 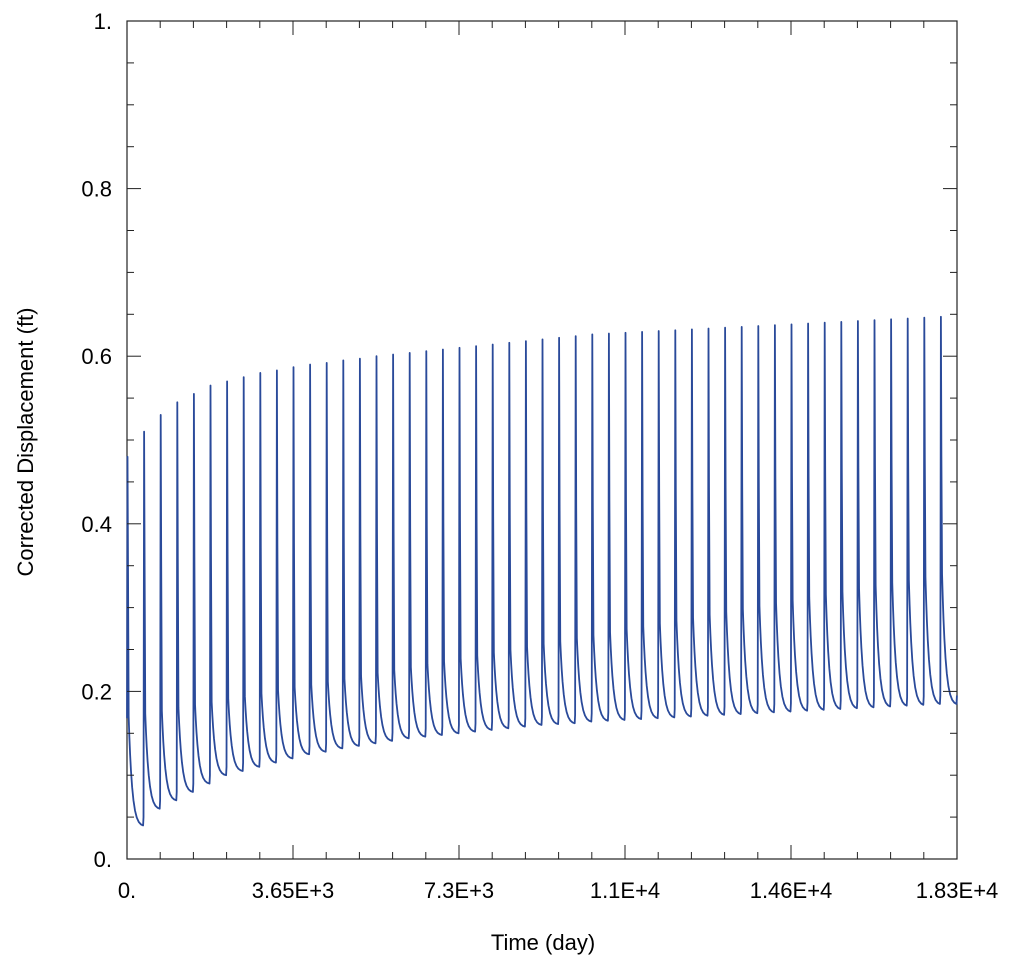 I want to click on y-axis-title: Corrected Displacement (ft), so click(x=25, y=442).